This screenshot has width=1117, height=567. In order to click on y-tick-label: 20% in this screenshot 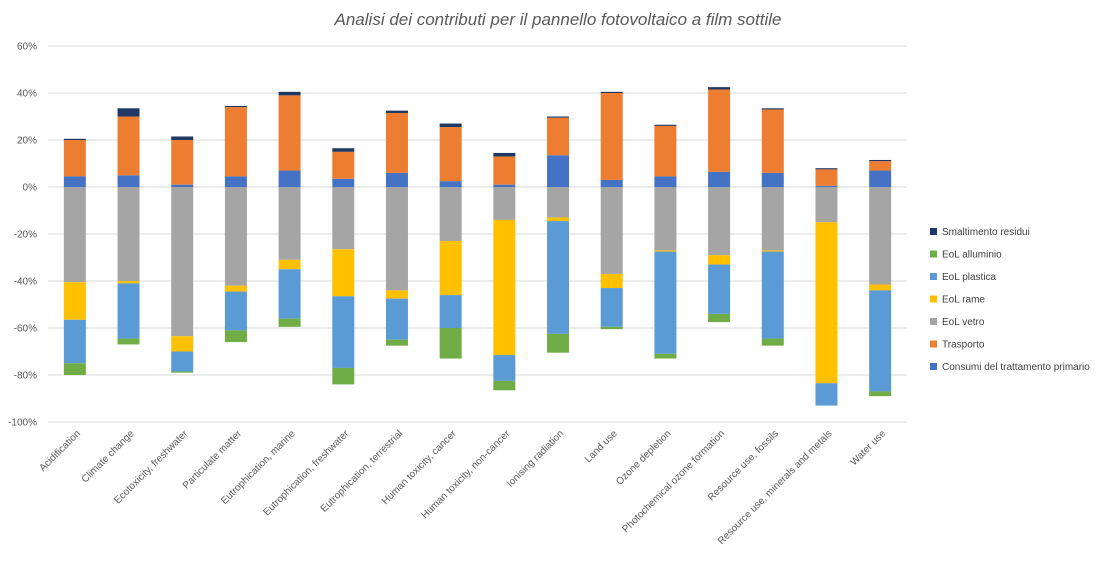, I will do `click(27, 141)`.